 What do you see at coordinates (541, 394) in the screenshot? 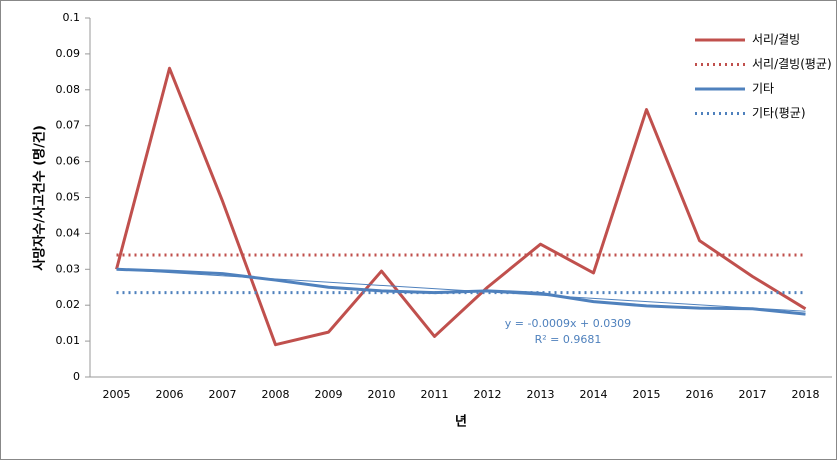
I see `x-tick-label: 2013` at bounding box center [541, 394].